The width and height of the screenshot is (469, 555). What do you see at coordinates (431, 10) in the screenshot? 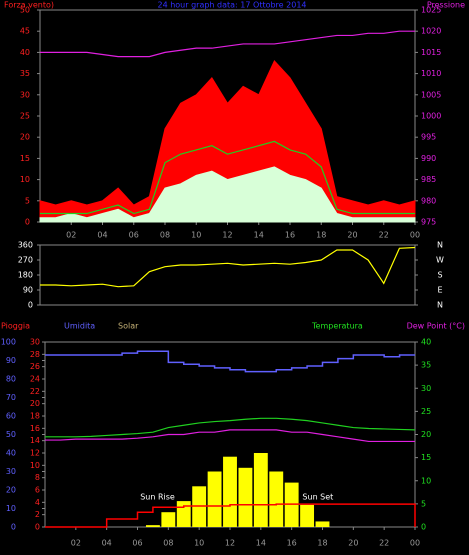
I see `y-tick-label: 1025` at bounding box center [431, 10].